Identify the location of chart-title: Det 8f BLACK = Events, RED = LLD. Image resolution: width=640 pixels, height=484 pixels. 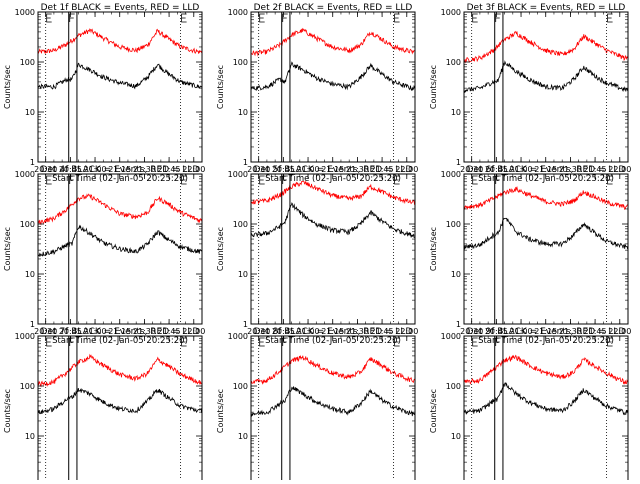
(333, 332).